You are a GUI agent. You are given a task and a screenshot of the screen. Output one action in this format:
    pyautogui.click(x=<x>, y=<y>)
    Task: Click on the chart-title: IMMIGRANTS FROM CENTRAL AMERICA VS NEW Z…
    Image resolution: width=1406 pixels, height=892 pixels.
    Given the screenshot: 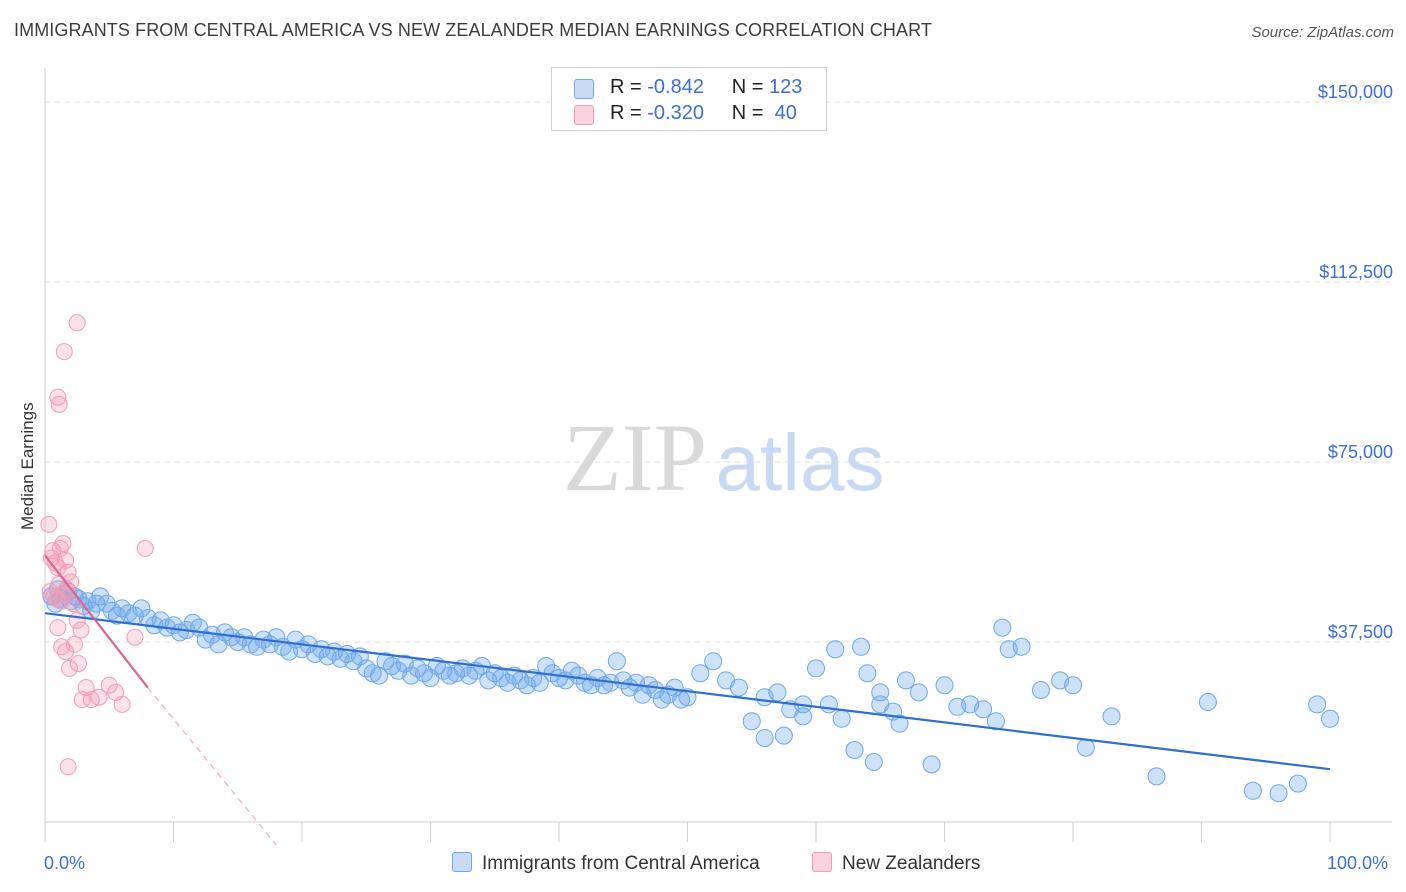 What is the action you would take?
    pyautogui.click(x=473, y=30)
    